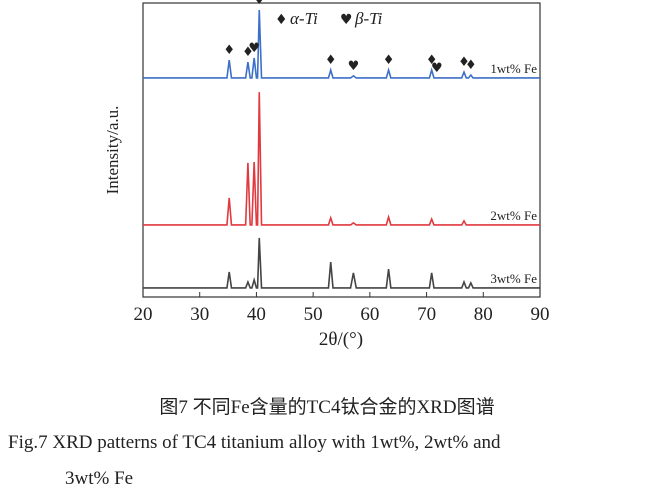  What do you see at coordinates (368, 18) in the screenshot?
I see `legend-label: β-Ti` at bounding box center [368, 18].